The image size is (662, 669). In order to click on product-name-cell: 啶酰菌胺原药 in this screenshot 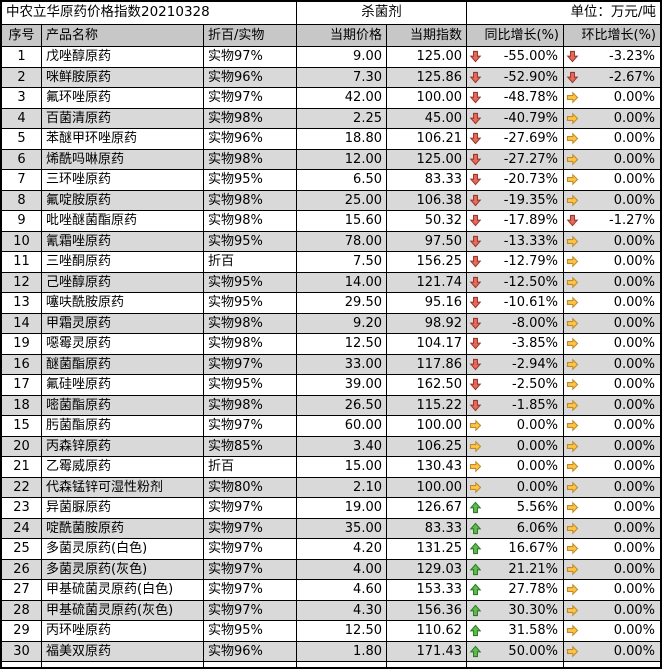, I will do `click(123, 528)`.